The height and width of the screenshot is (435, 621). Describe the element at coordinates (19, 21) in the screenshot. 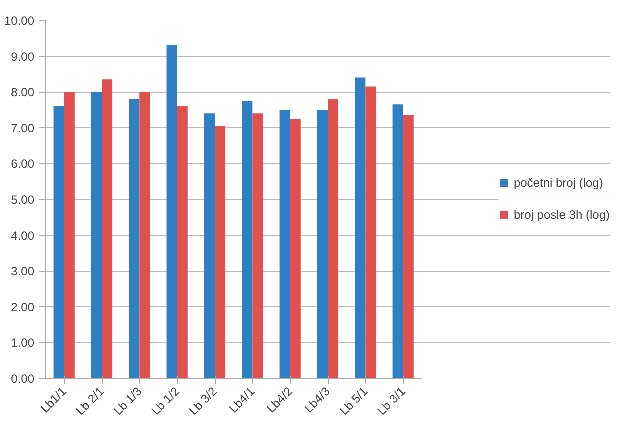

I see `y-tick-label: 10.00` at that location.